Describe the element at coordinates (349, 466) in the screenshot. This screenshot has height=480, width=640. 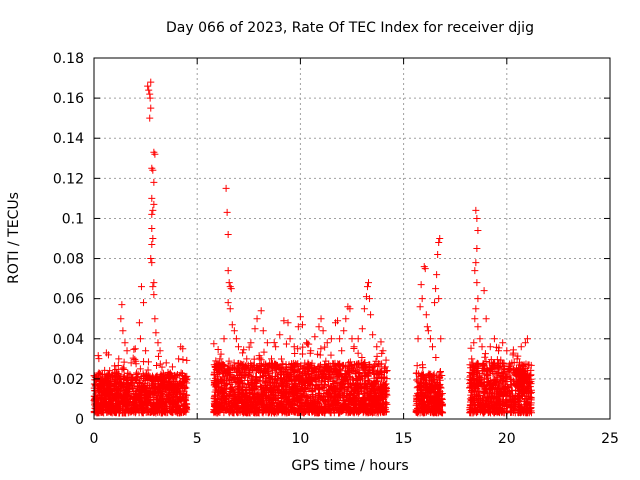
I see `x-axis-label: GPS time / hours` at that location.